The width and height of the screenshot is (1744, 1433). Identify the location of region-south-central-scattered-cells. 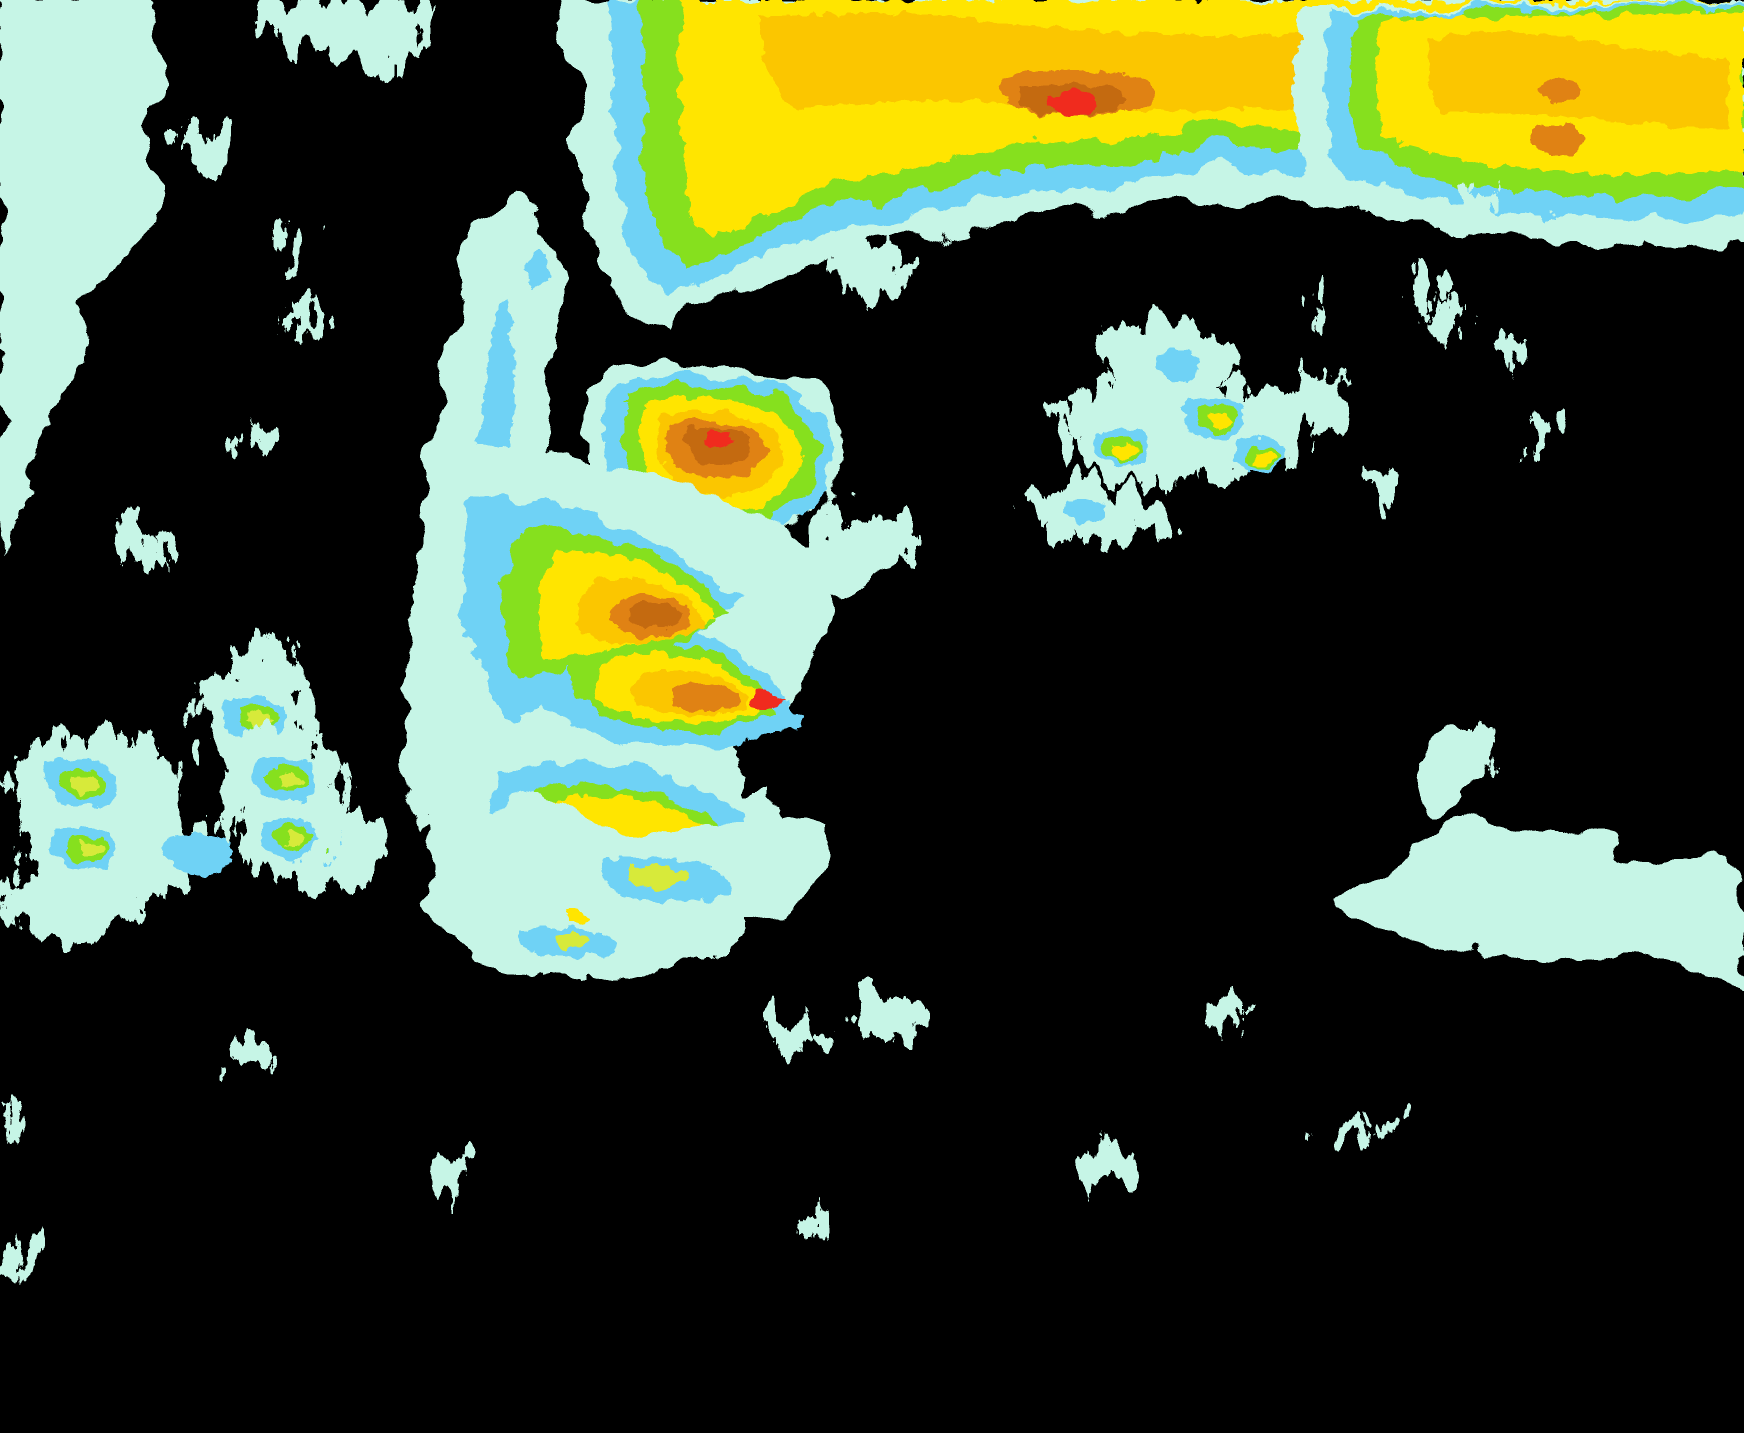
(286, 758).